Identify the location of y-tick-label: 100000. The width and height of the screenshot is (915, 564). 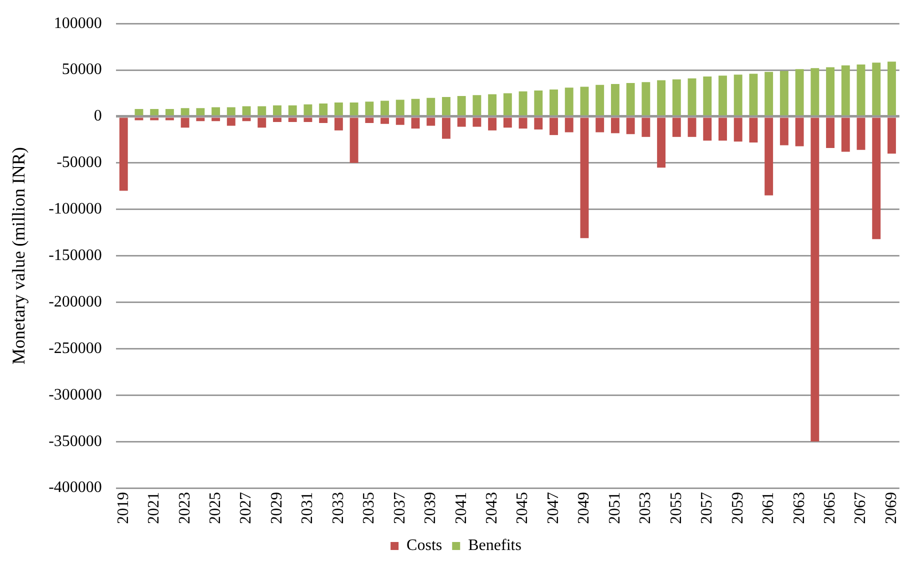
(78, 23).